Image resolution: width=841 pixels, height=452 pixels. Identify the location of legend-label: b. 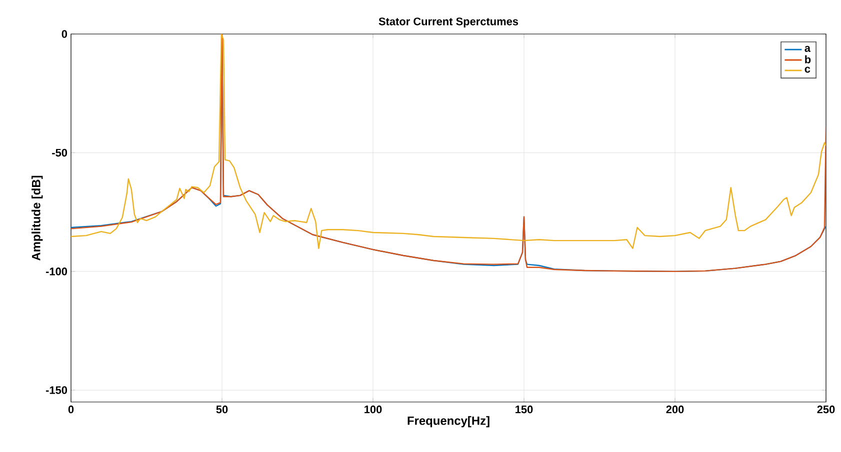
(808, 59).